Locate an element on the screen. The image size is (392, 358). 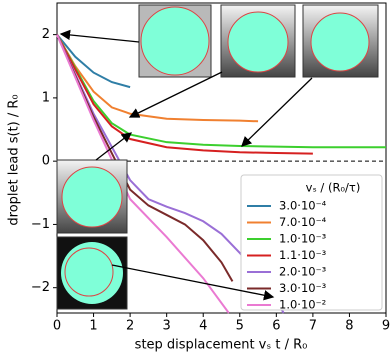
x-tick-label: 7 is located at coordinates (313, 326).